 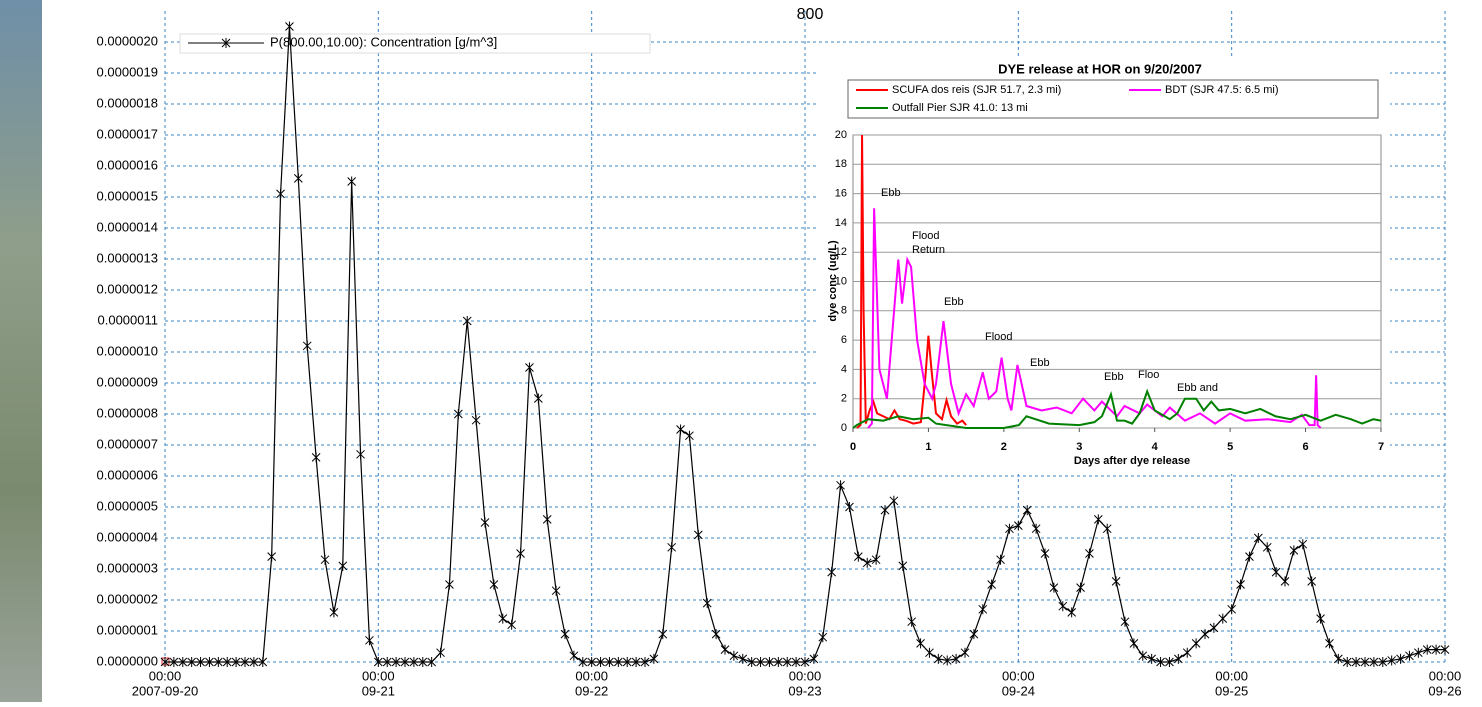 What do you see at coordinates (226, 43) in the screenshot?
I see `legend-marker` at bounding box center [226, 43].